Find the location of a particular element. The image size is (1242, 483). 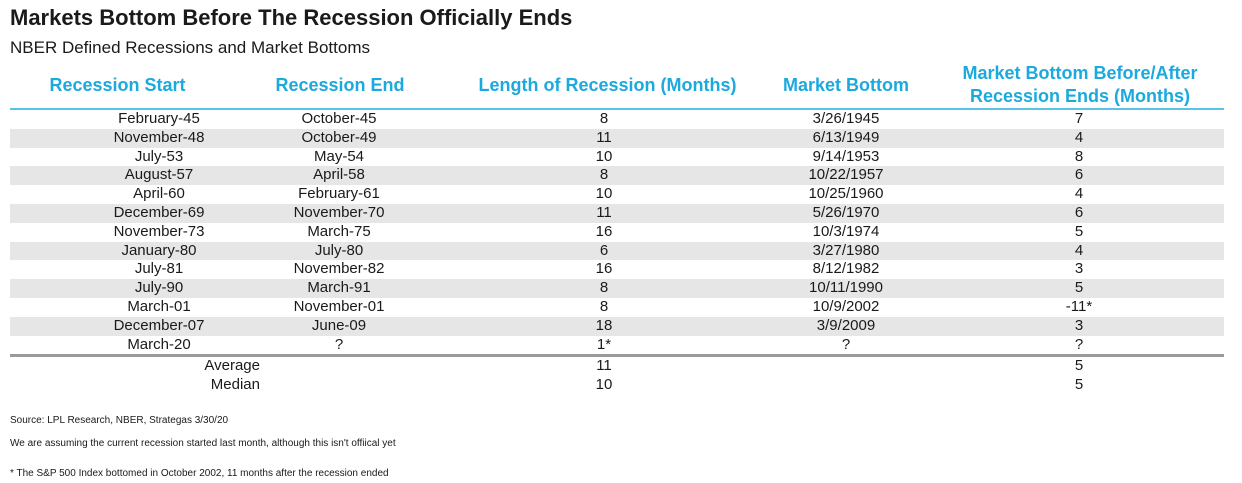

header-before-after-line1: Market Bottom Before/After is located at coordinates (1080, 73).